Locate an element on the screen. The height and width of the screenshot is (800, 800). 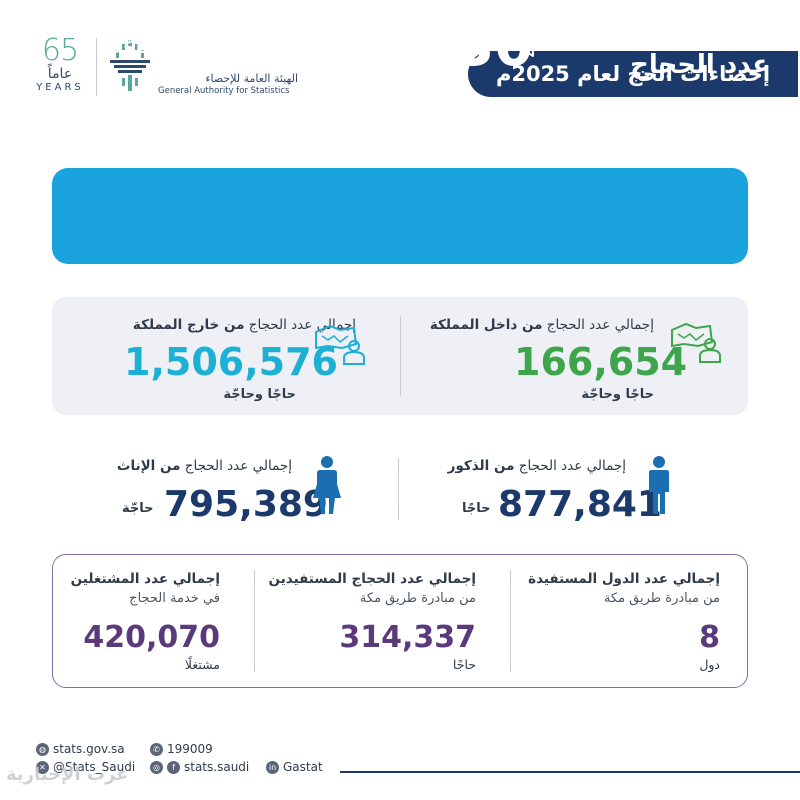
workers-subtitle: في خدمة الحجاج is located at coordinates (174, 598).